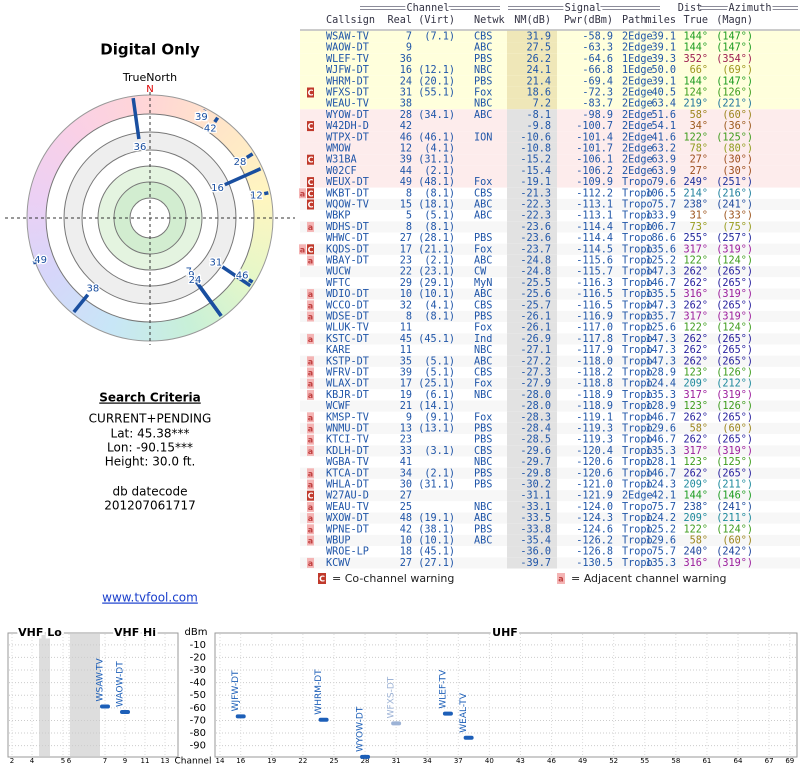  What do you see at coordinates (347, 48) in the screenshot?
I see `cell-cs: WAOW-DT` at bounding box center [347, 48].